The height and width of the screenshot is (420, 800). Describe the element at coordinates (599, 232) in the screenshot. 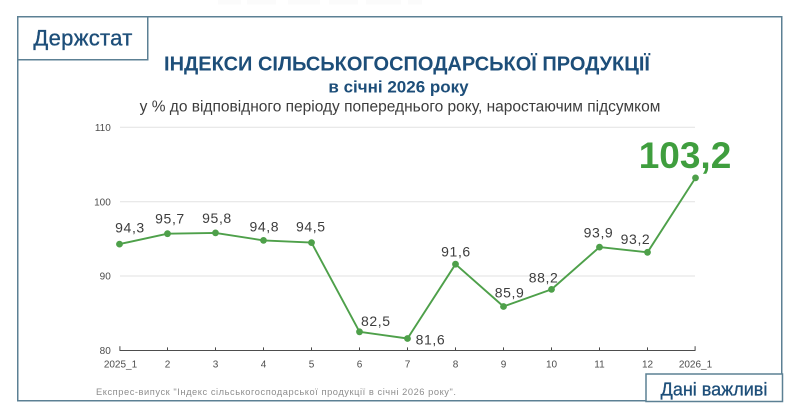

I see `svg-text: 93,9` at that location.